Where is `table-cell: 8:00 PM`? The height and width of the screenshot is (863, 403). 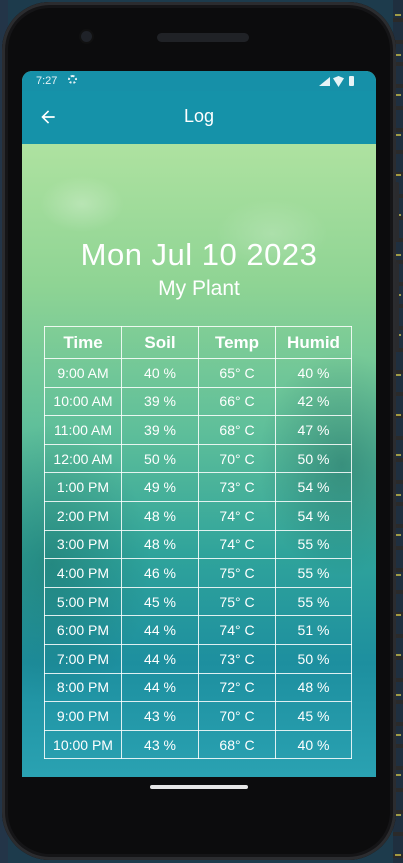
table-cell: 8:00 PM is located at coordinates (83, 687).